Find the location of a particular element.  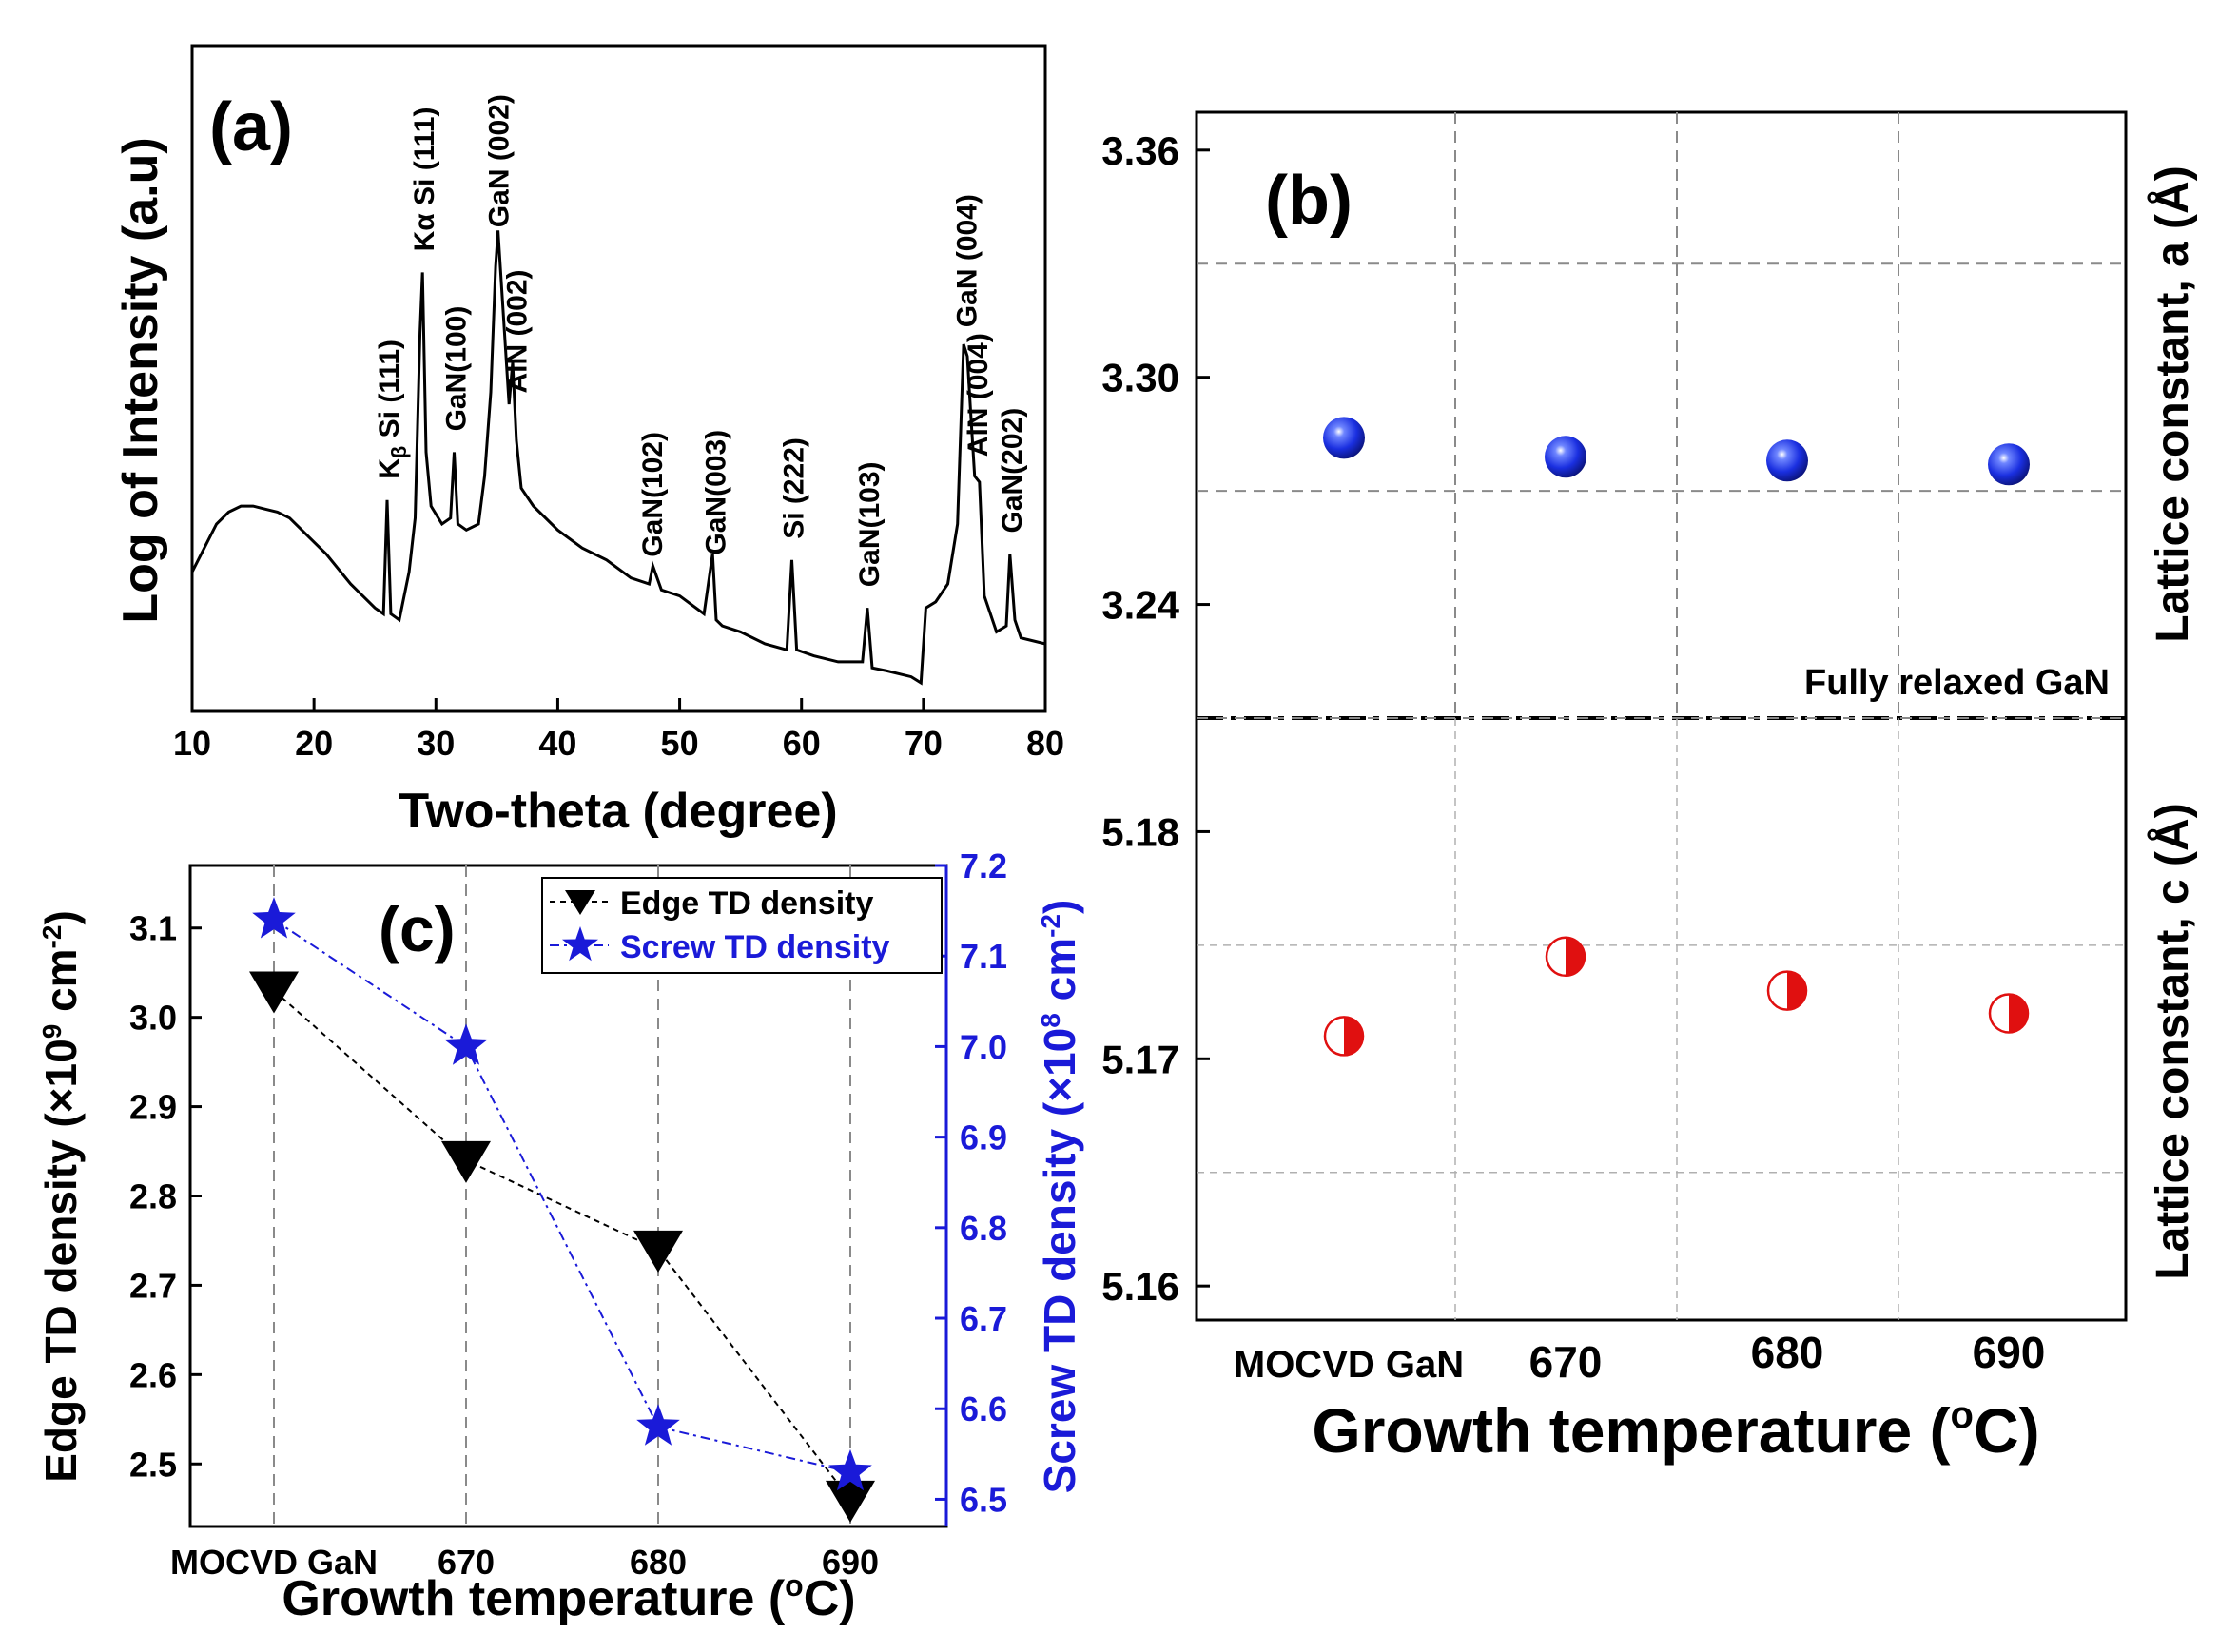

panel-b-y-tick-label-c: 5.17 is located at coordinates (1140, 1059).